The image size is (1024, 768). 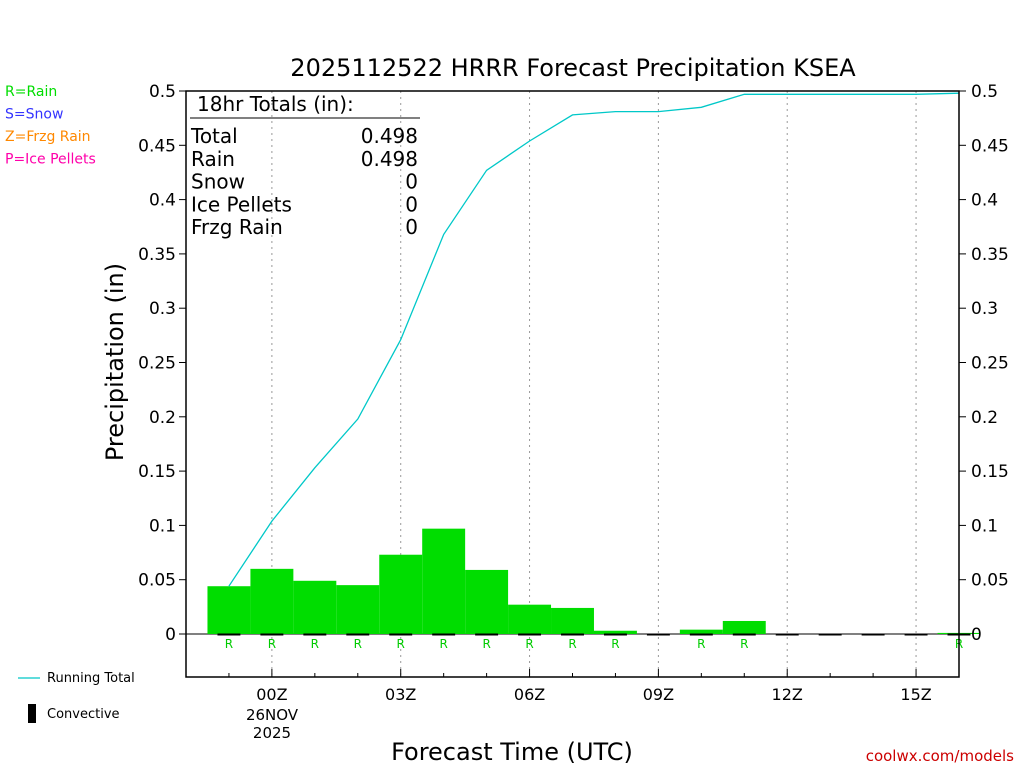 What do you see at coordinates (400, 694) in the screenshot?
I see `xtick-label-1: 03Z` at bounding box center [400, 694].